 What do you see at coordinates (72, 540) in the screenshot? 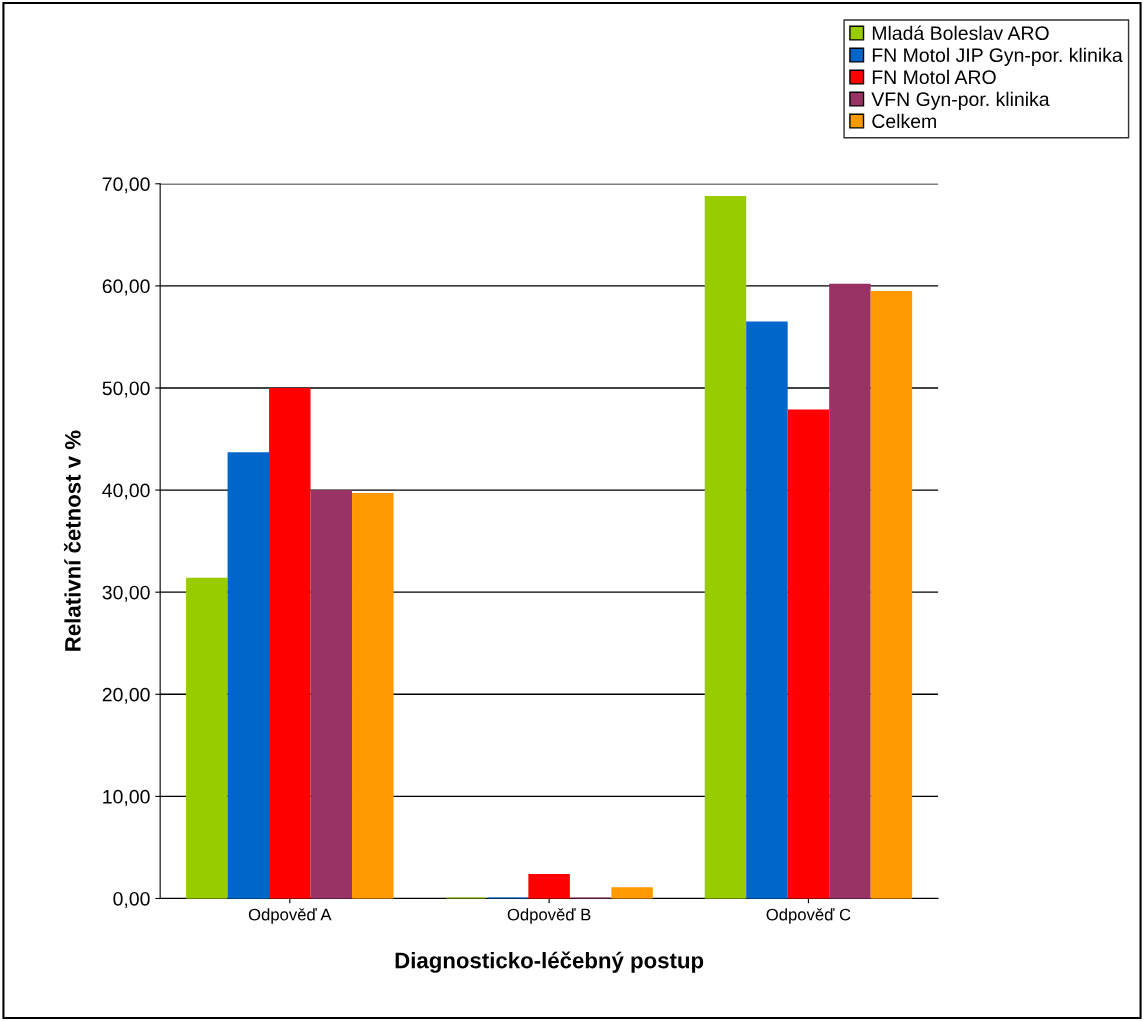
I see `y-axis-title: Relativní četnost v %` at bounding box center [72, 540].